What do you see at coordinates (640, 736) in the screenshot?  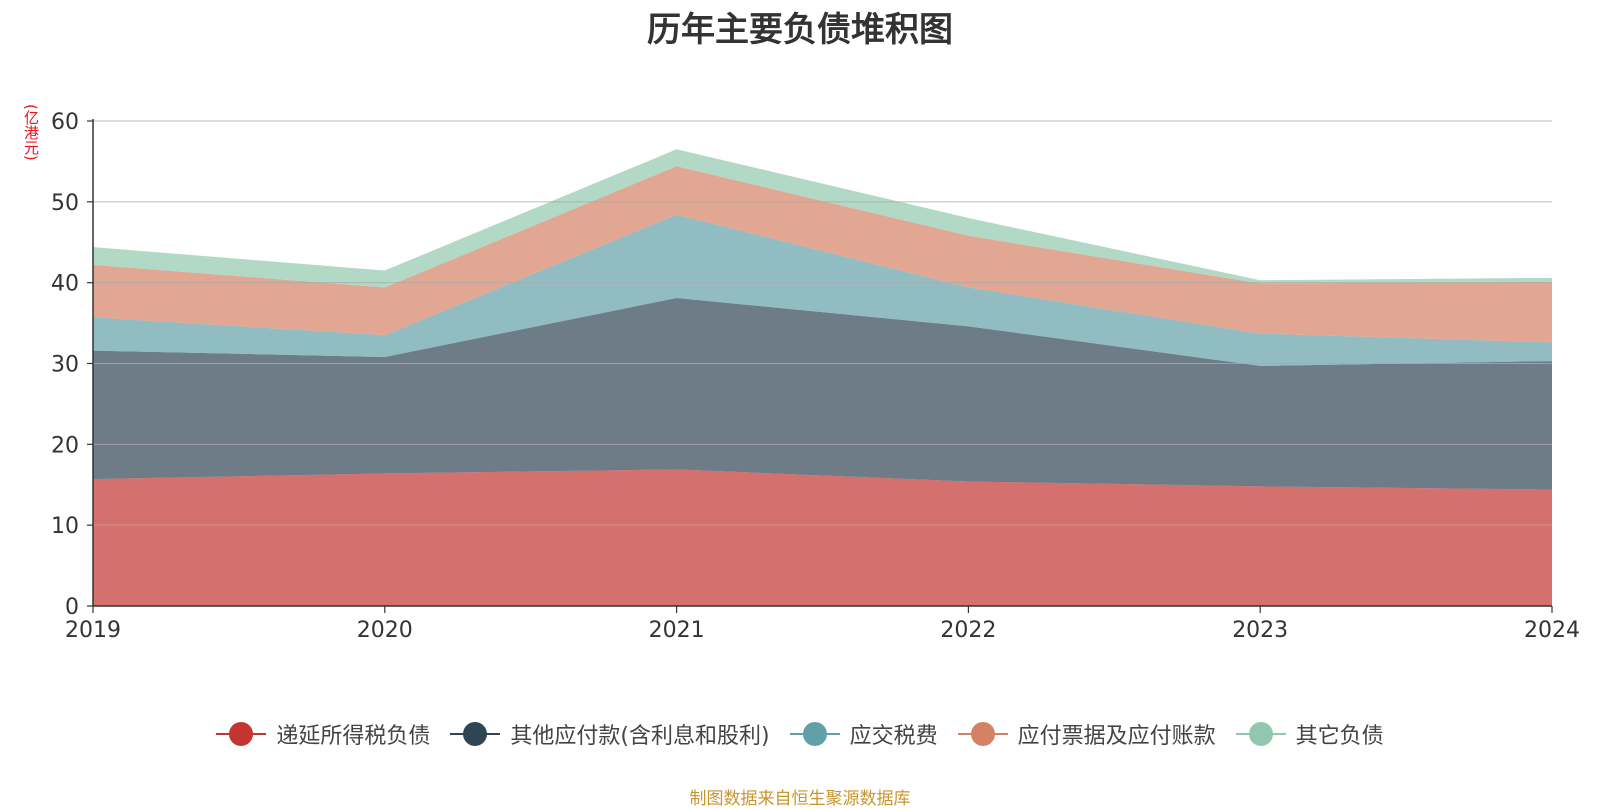 I see `legend-label: 其他应付款(含利息和股利)` at bounding box center [640, 736].